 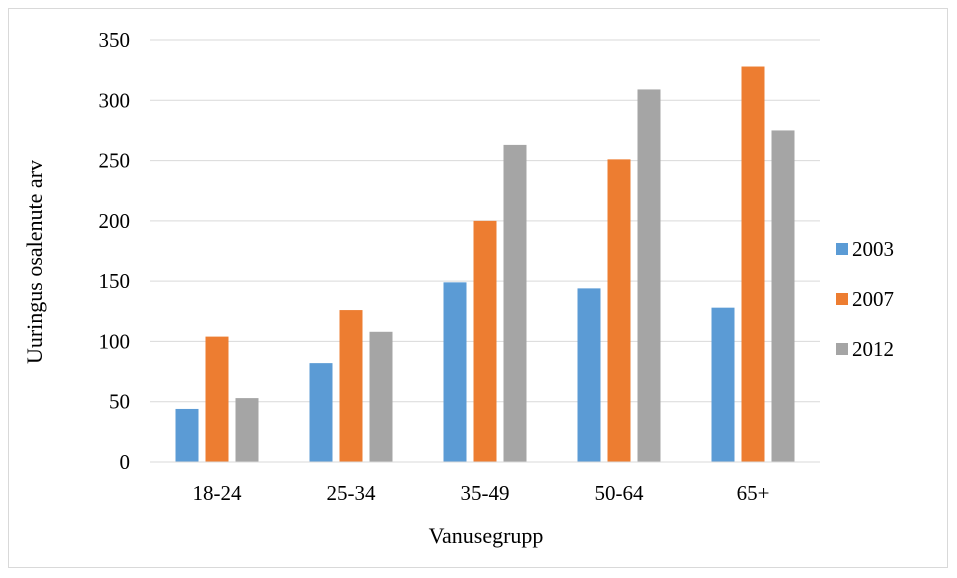 What do you see at coordinates (34, 262) in the screenshot?
I see `y-axis-title: Uuringus osalenute arv` at bounding box center [34, 262].